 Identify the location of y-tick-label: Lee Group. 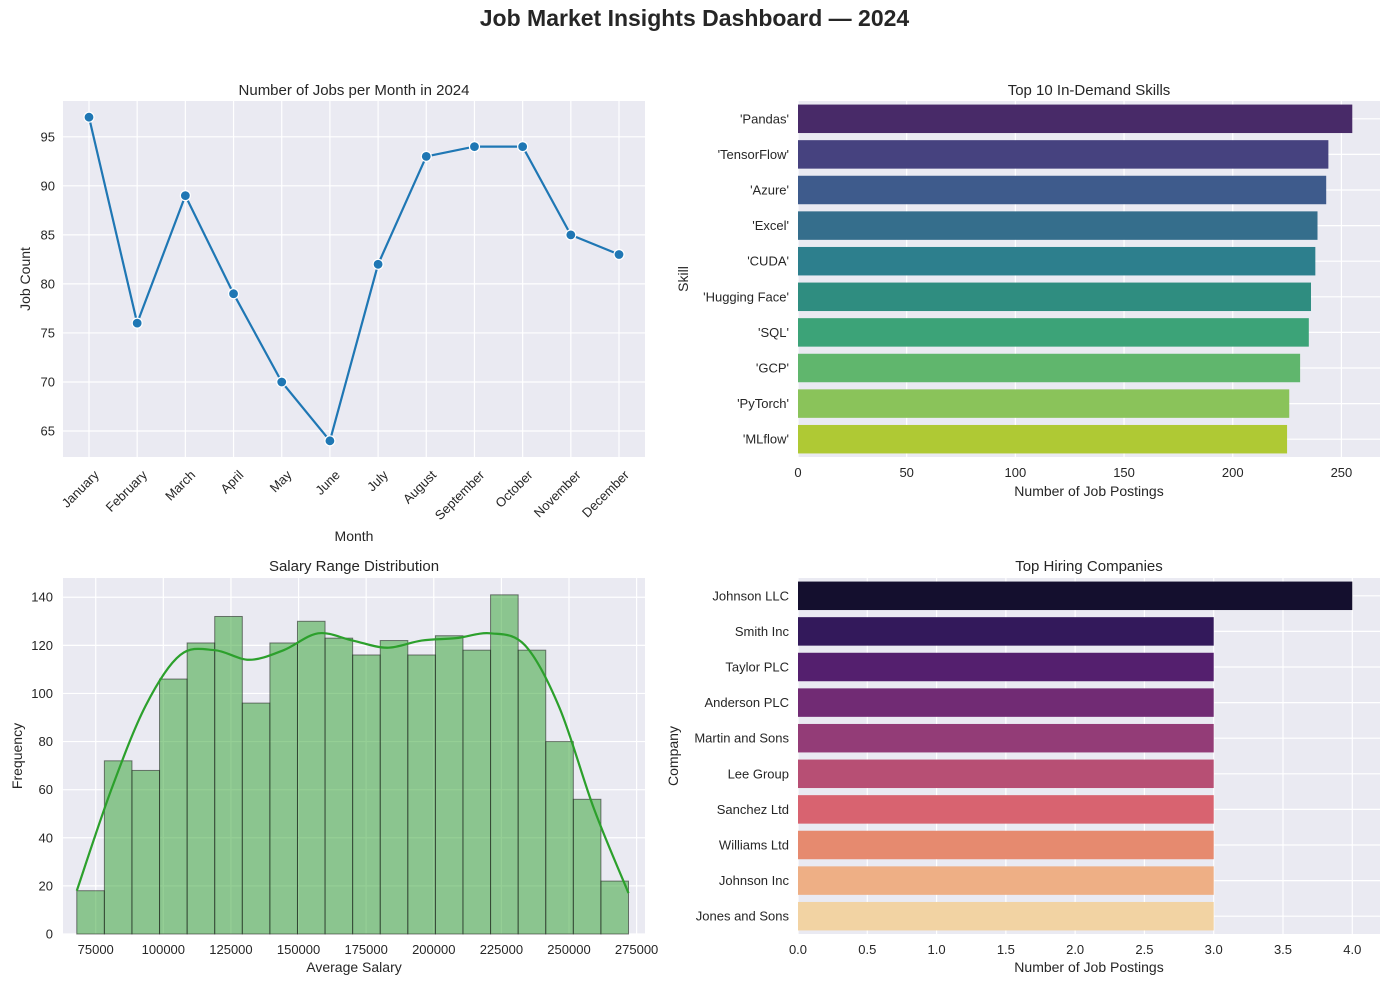
(758, 773).